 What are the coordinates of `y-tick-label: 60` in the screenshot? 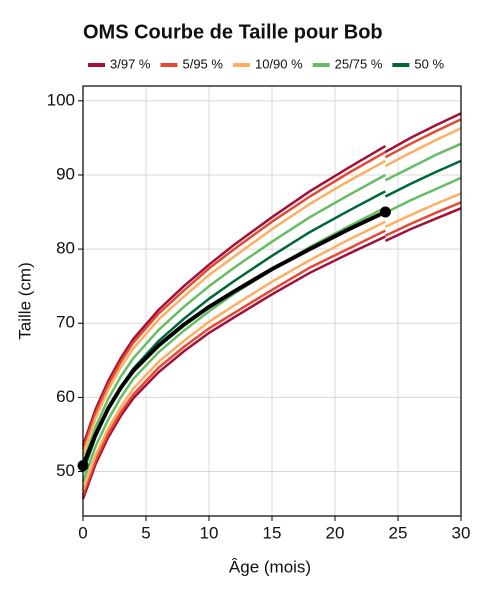 It's located at (65, 396).